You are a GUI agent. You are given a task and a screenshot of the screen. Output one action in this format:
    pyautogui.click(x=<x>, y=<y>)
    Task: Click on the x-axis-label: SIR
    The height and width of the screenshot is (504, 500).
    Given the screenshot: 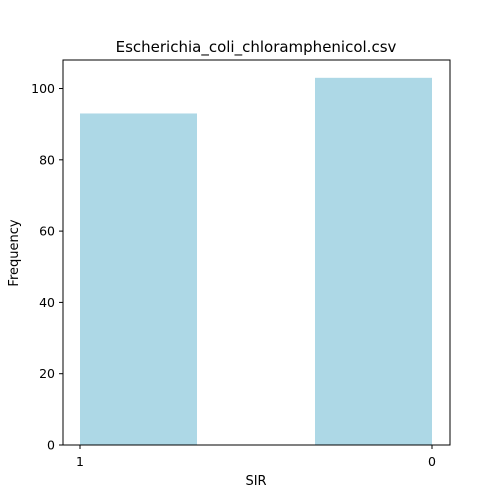 What is the action you would take?
    pyautogui.click(x=255, y=481)
    